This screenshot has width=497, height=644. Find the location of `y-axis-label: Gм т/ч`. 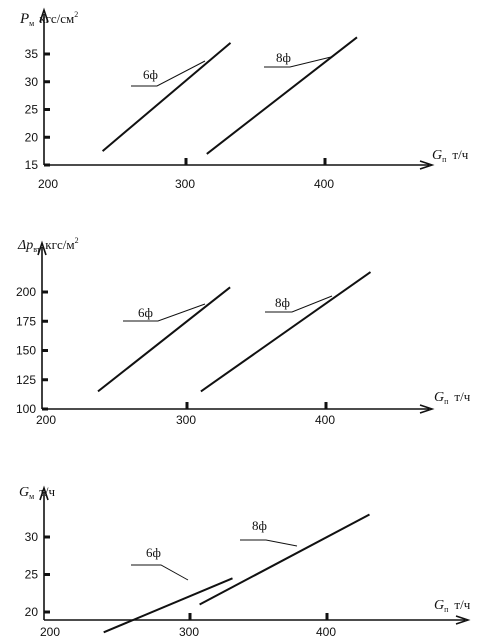

y-axis-label: Gм т/ч is located at coordinates (37, 492).